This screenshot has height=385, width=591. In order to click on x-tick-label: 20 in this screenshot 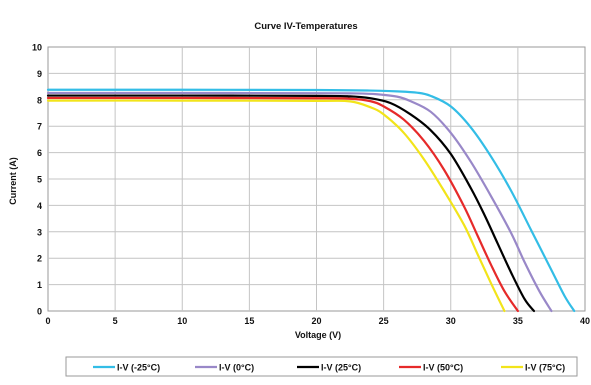, I will do `click(316, 321)`.